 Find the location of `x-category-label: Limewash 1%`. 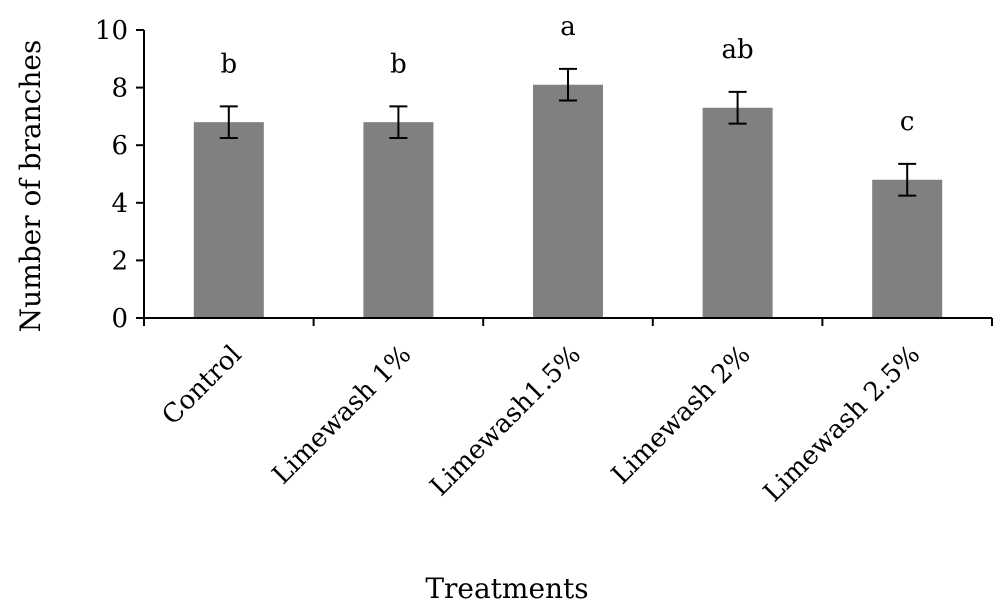

x-category-label: Limewash 1% is located at coordinates (342, 415).